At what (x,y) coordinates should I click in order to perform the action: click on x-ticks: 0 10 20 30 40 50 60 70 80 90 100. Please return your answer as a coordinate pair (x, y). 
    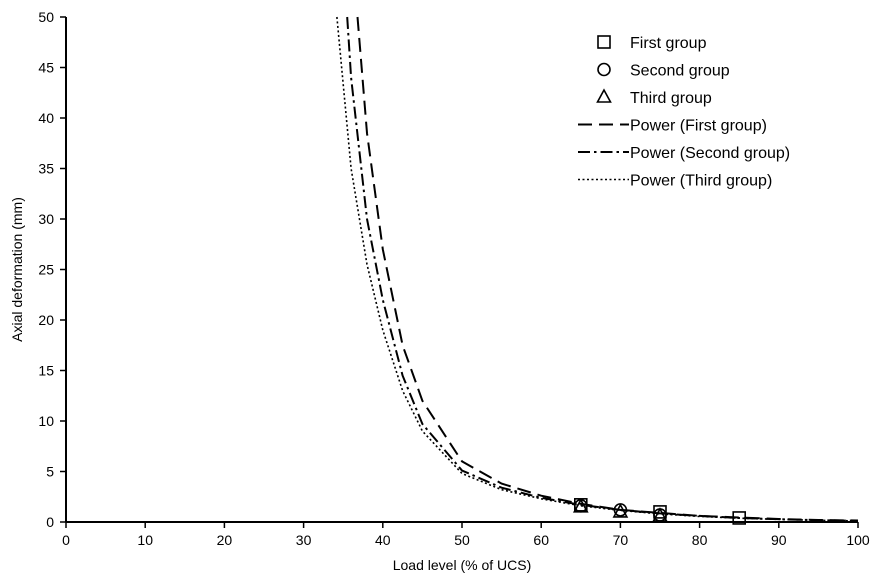
    Looking at the image, I should click on (466, 535).